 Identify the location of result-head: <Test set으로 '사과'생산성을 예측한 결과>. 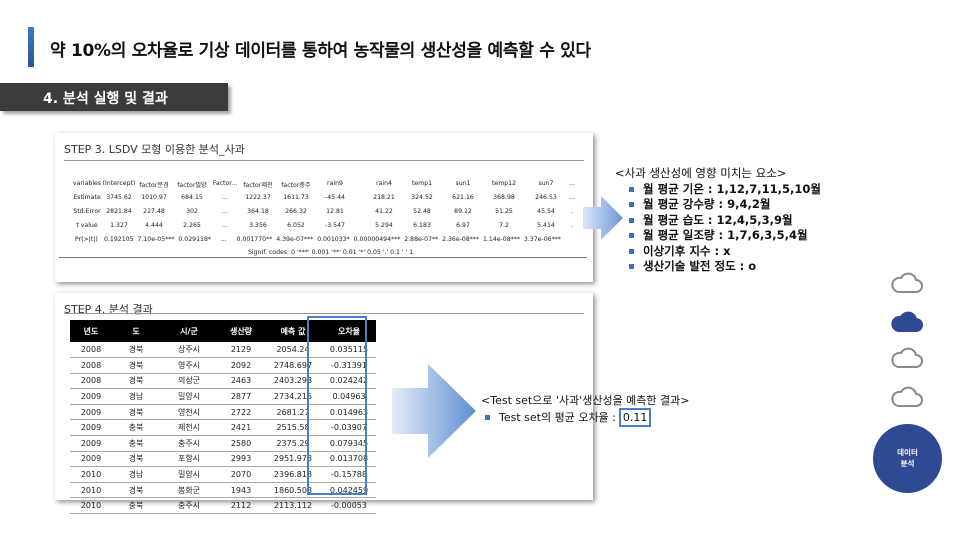
(585, 400).